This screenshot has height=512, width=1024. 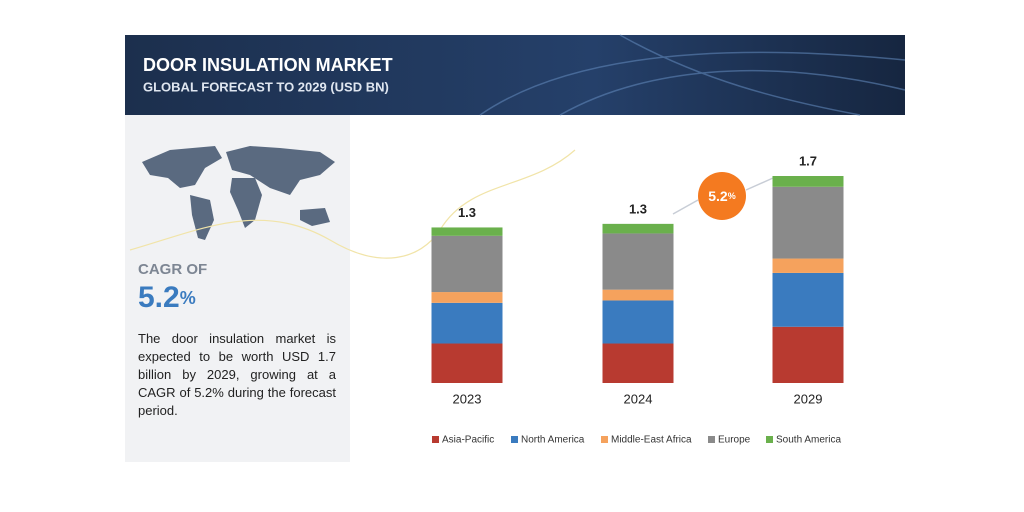 I want to click on cagr-unit: %, so click(x=188, y=298).